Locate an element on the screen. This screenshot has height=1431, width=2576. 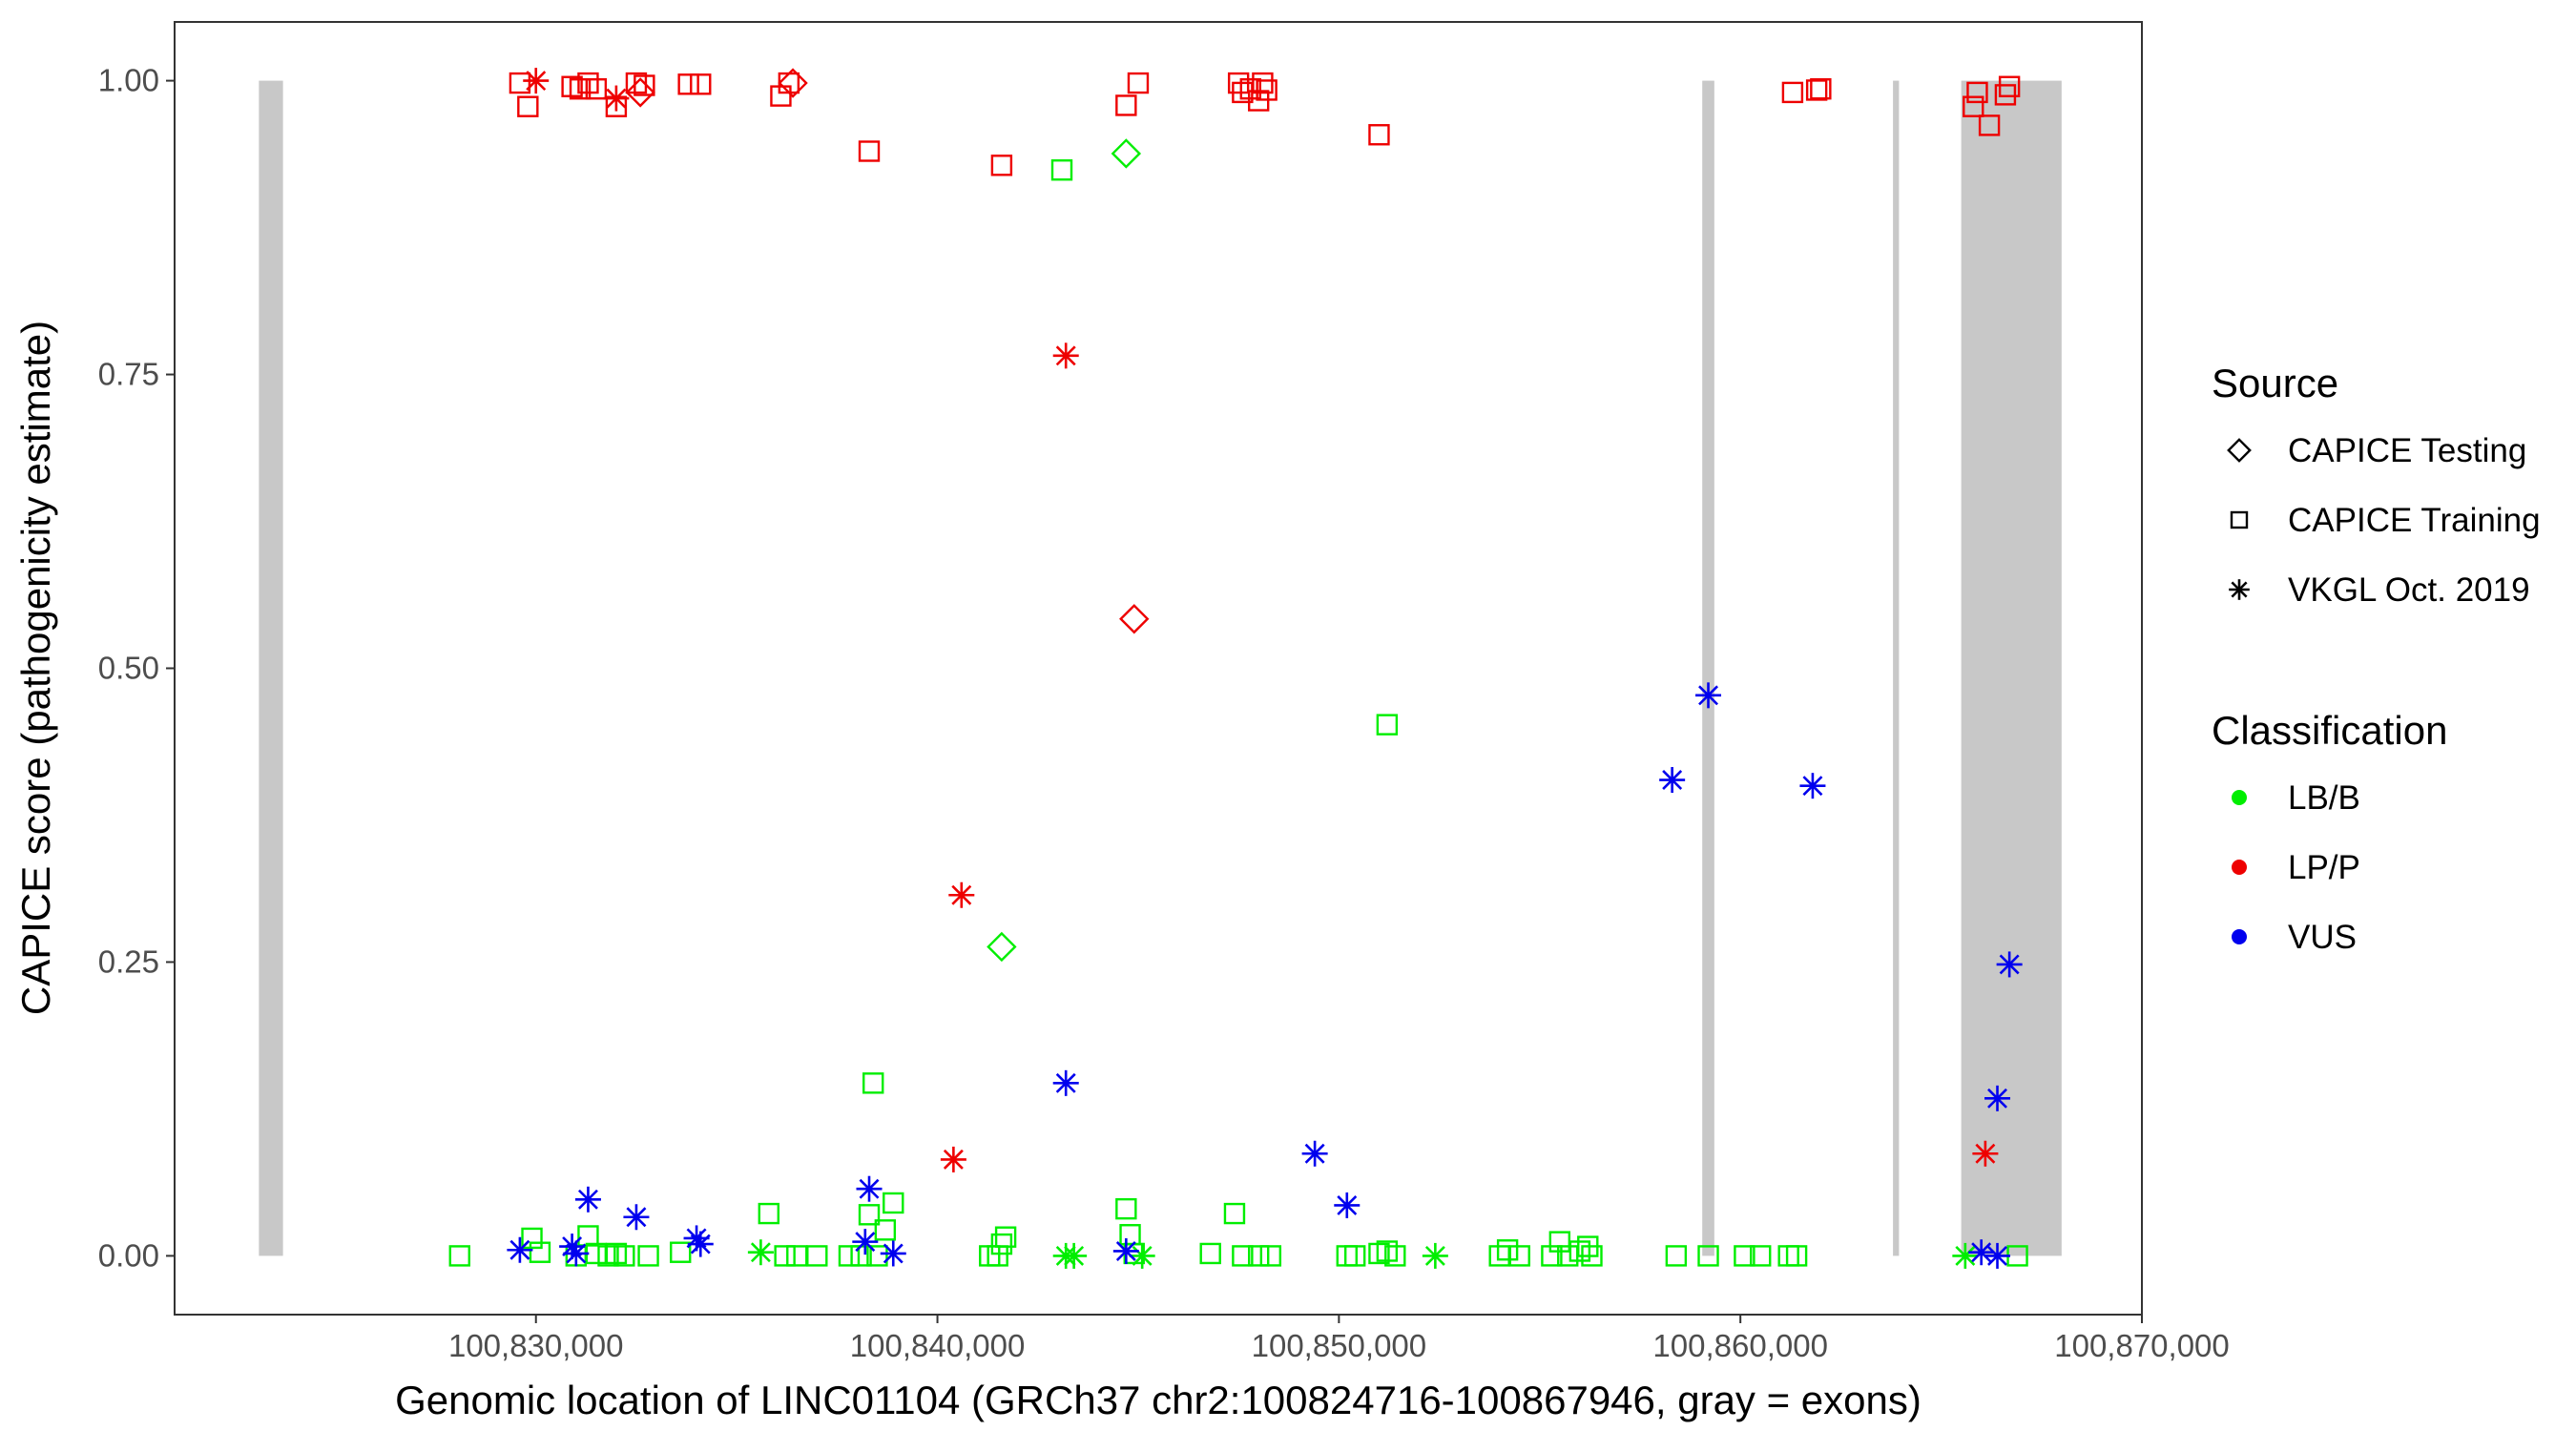
legend-classification-label: VUS is located at coordinates (2322, 937).